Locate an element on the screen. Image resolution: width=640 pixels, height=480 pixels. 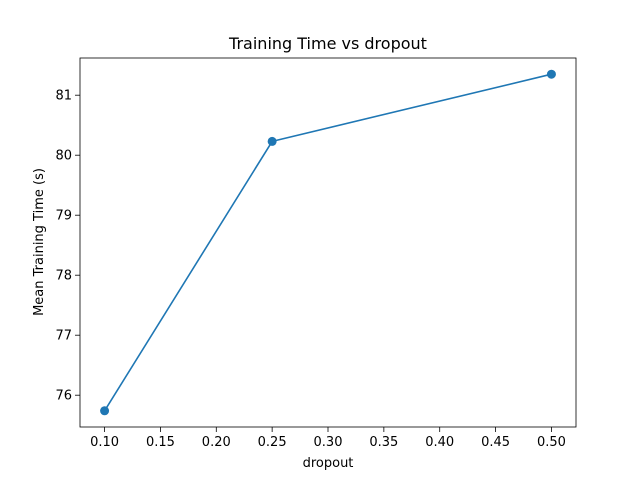
x-tick-label: 0.15 is located at coordinates (160, 442).